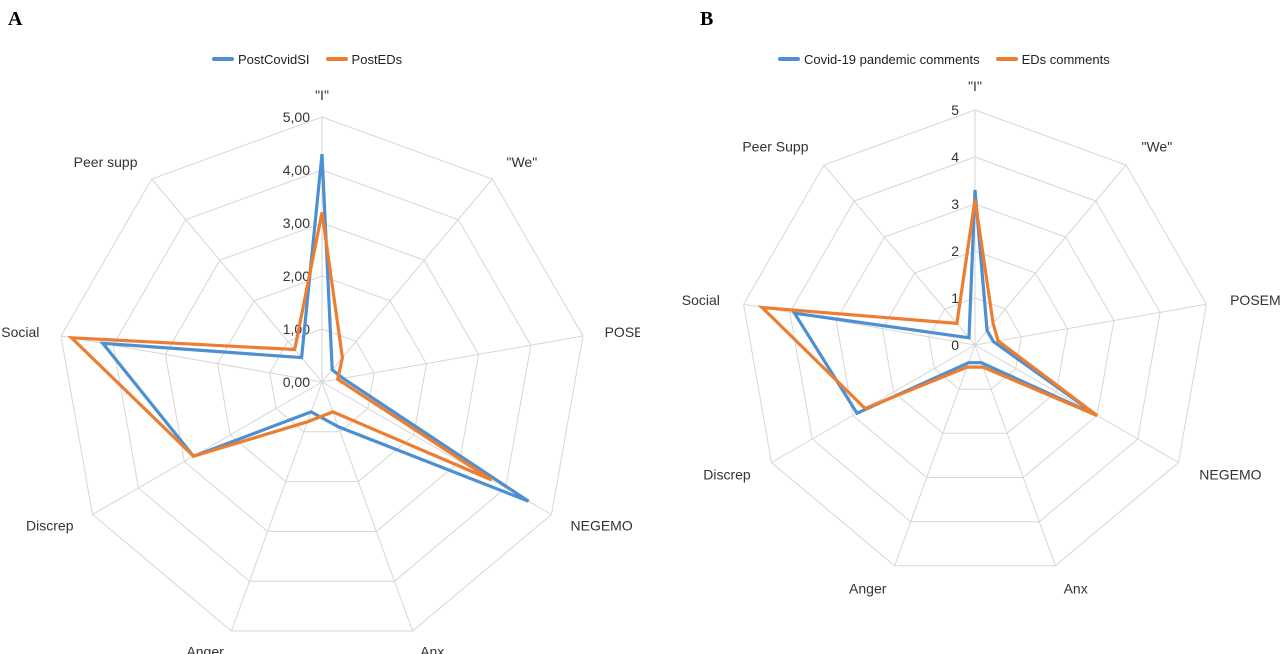 Image resolution: width=1280 pixels, height=654 pixels. What do you see at coordinates (315, 59) in the screenshot?
I see `legend-a: PostCovidSI PostEDs` at bounding box center [315, 59].